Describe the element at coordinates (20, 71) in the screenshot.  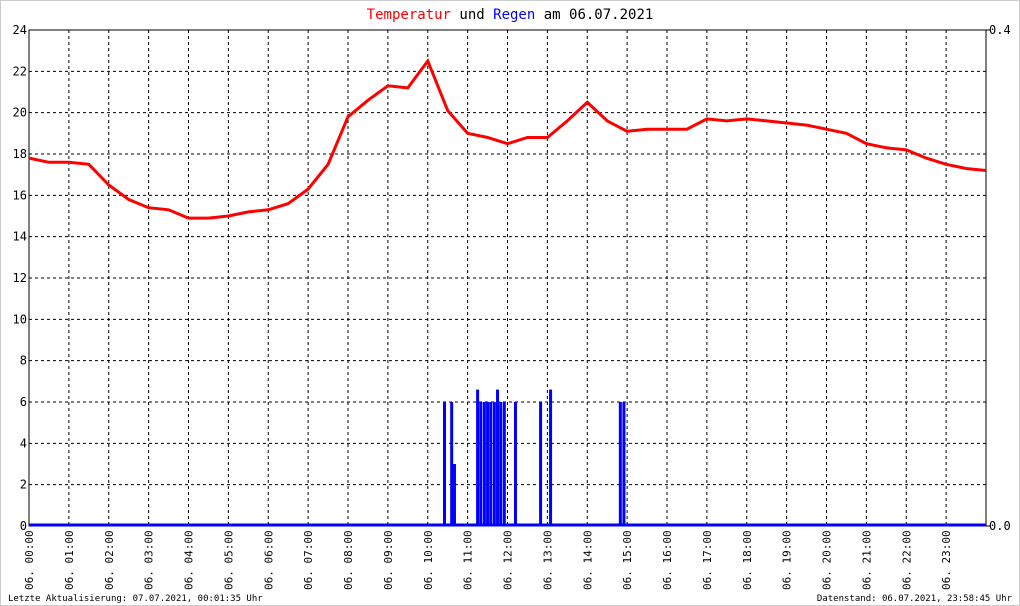
I see `y-tick-label: 22` at that location.